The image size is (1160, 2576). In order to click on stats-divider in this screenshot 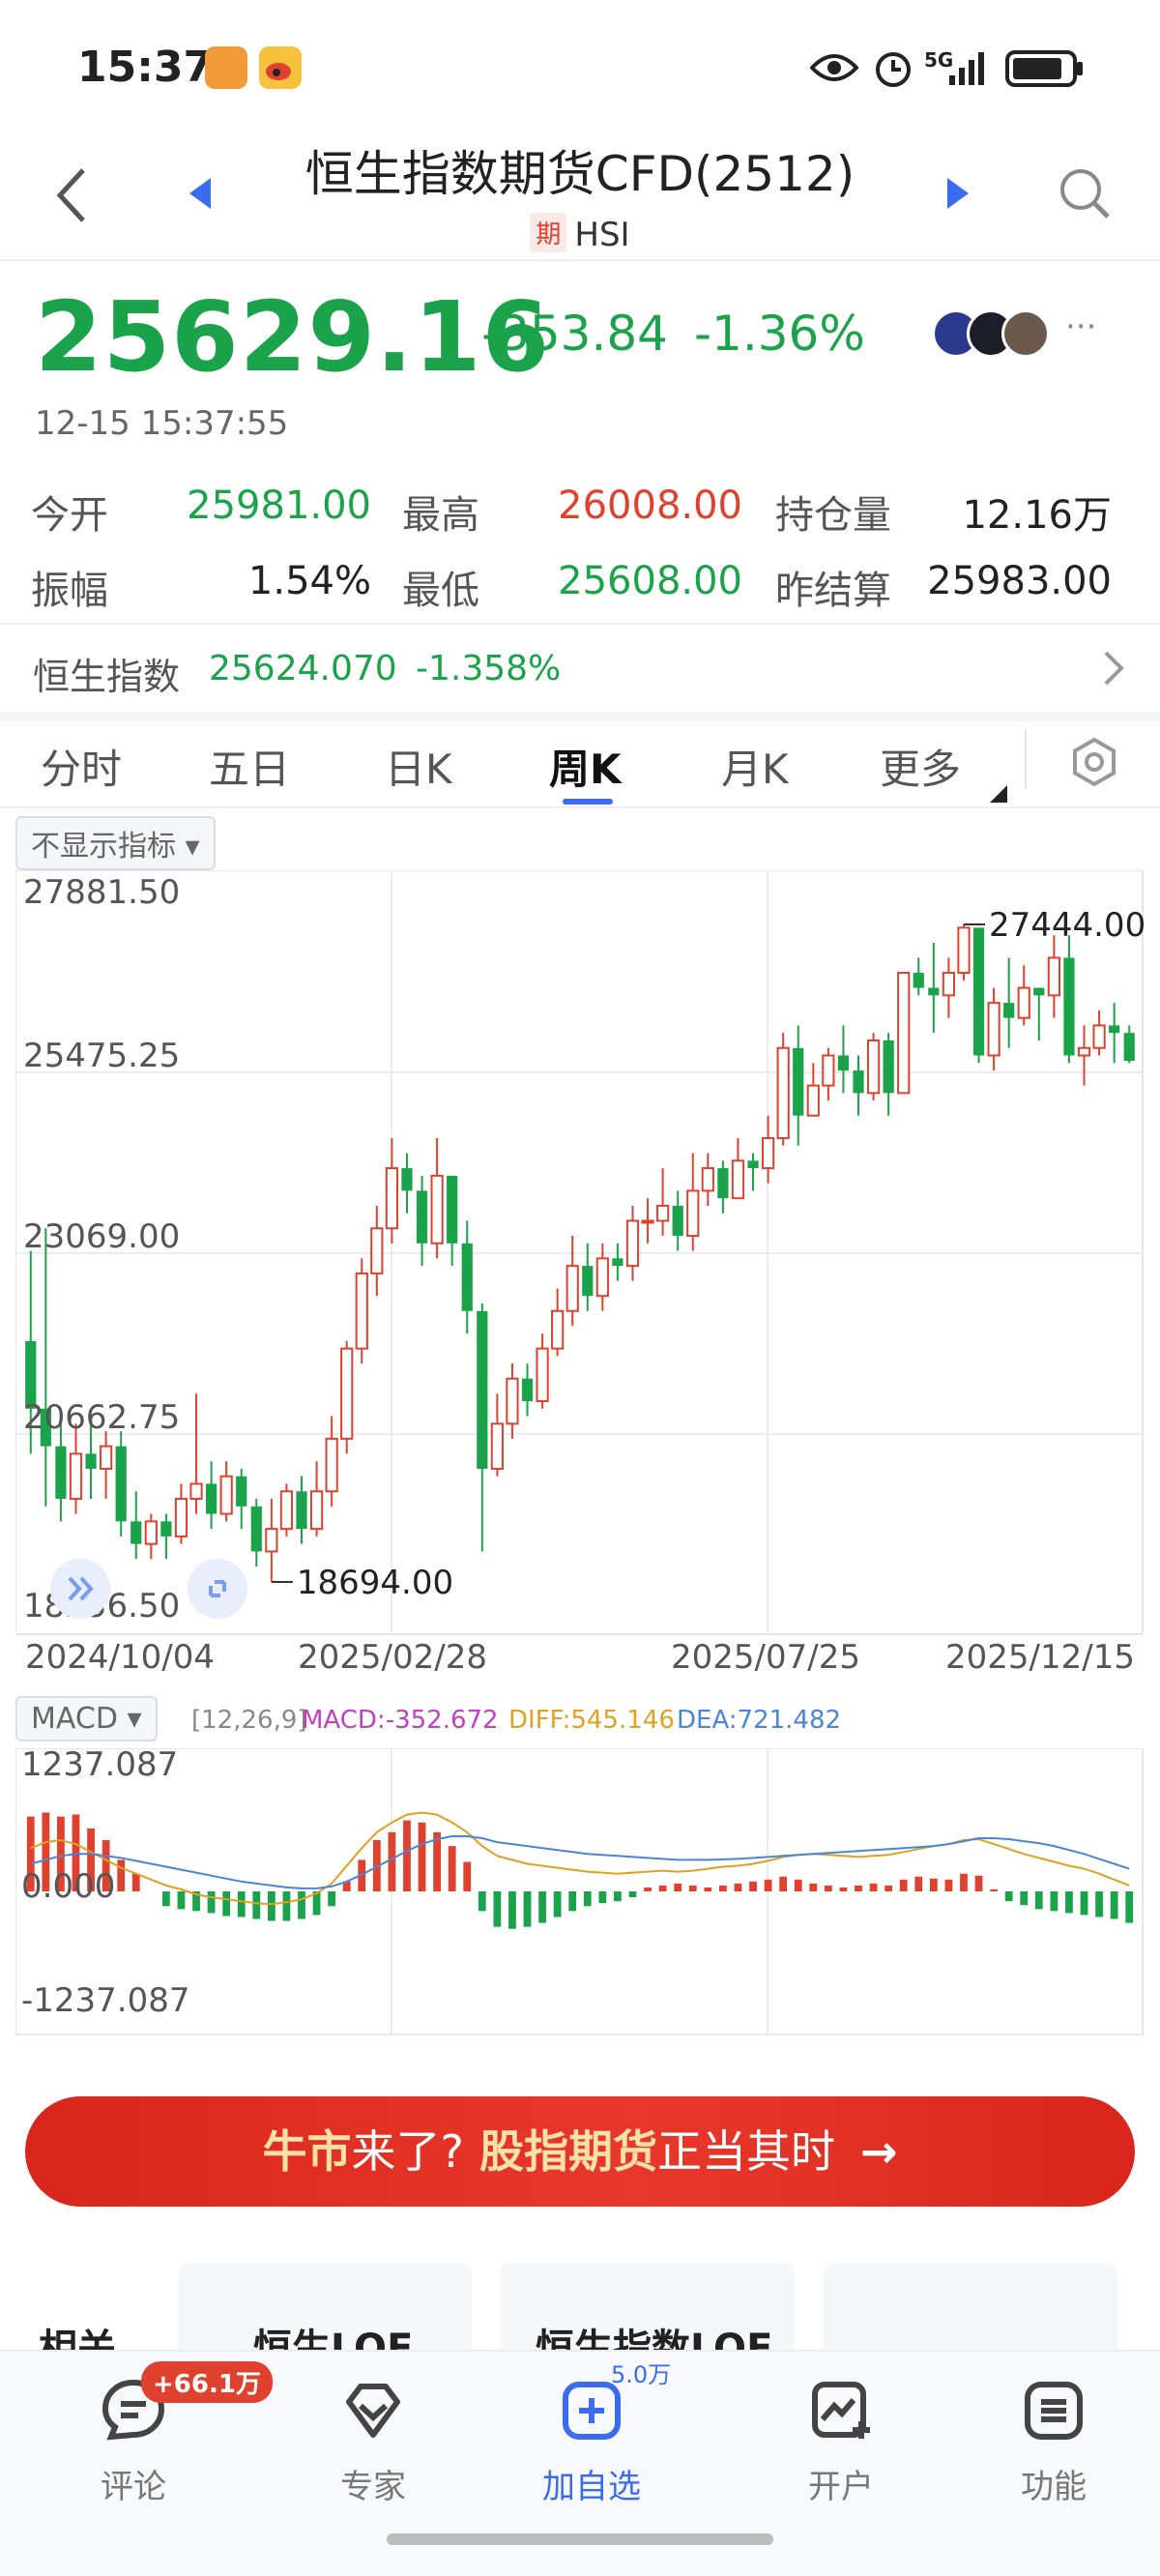, I will do `click(580, 624)`.